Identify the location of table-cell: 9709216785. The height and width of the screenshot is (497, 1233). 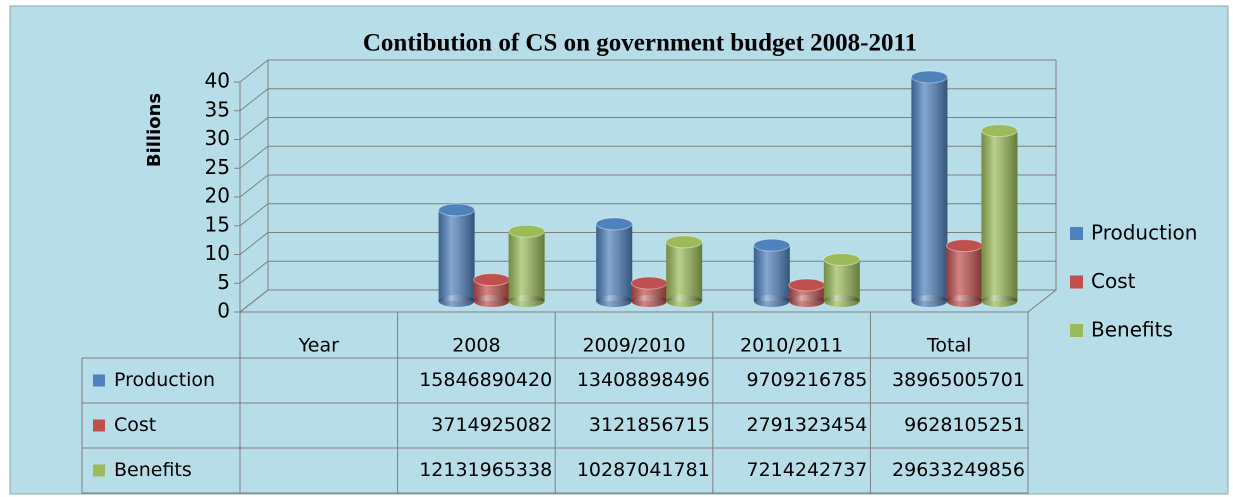
(807, 380).